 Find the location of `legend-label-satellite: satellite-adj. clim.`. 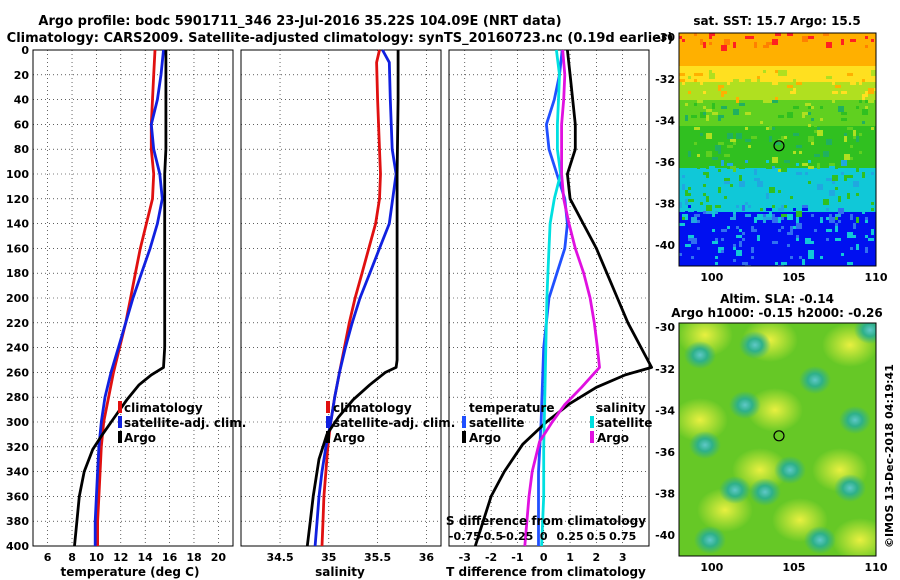

legend-label-satellite: satellite-adj. clim. is located at coordinates (185, 423).